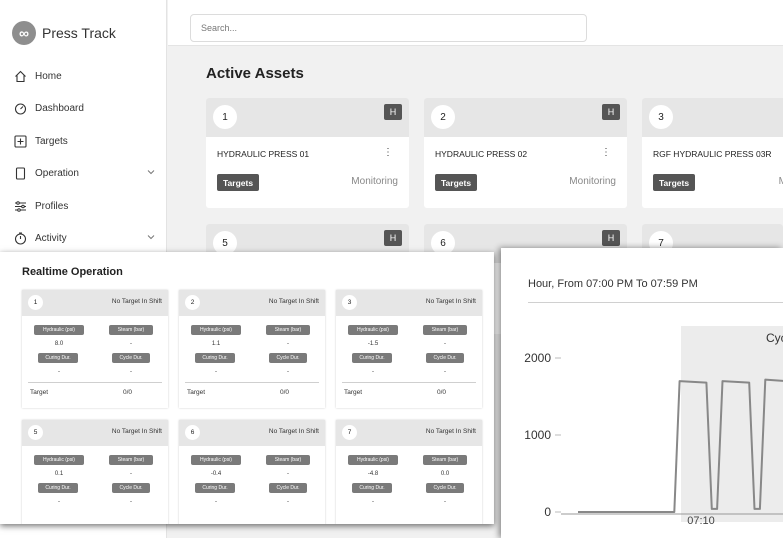 The width and height of the screenshot is (783, 538). What do you see at coordinates (85, 108) in the screenshot?
I see `sidebar-item-dashboard: Dashboard` at bounding box center [85, 108].